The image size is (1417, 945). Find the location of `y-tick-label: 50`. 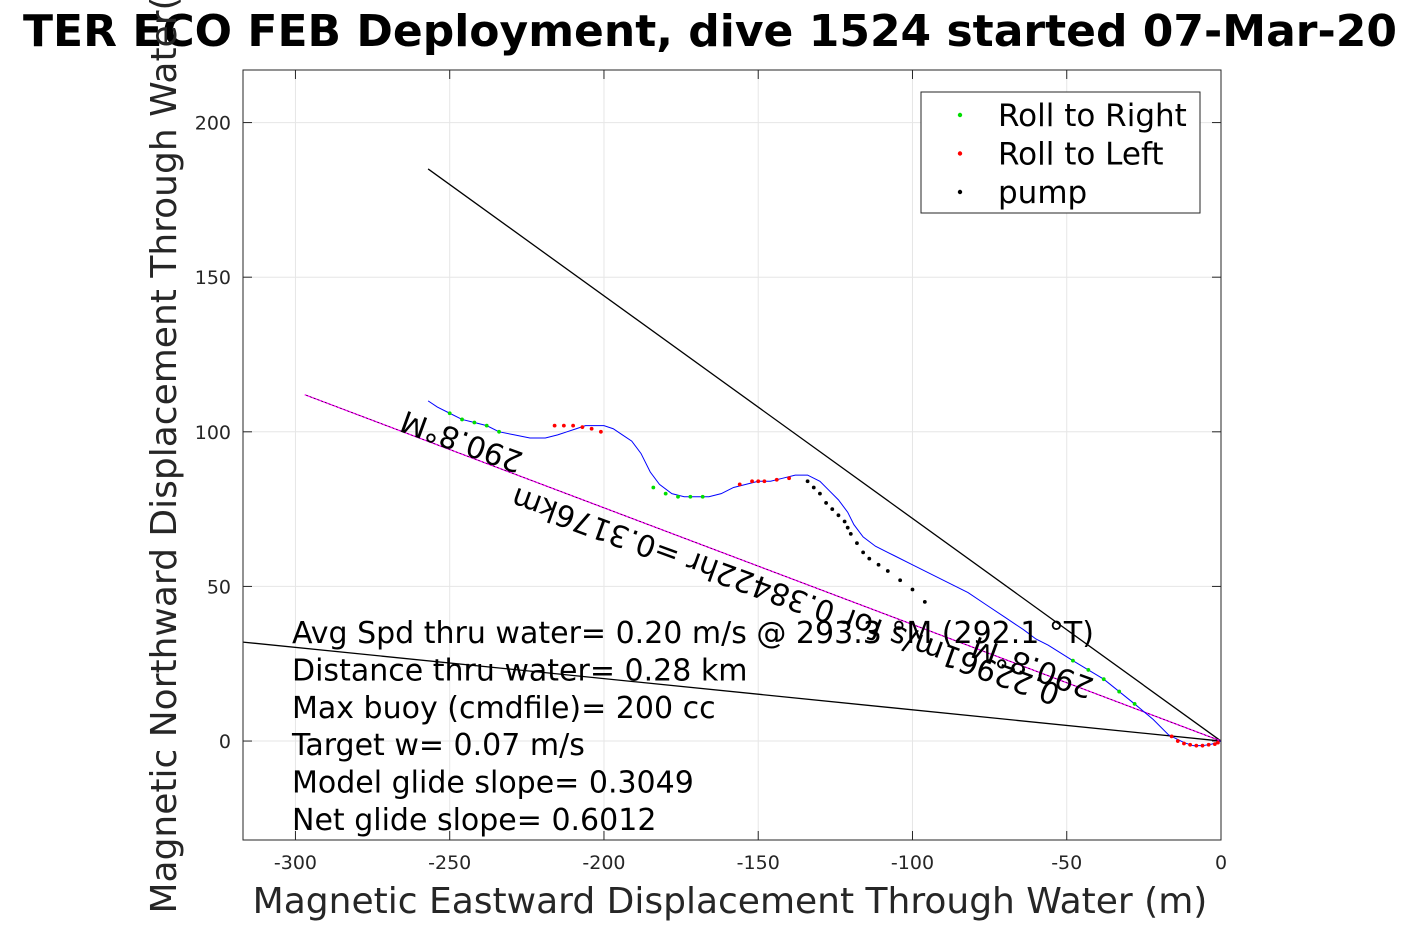

y-tick-label: 50 is located at coordinates (219, 587).